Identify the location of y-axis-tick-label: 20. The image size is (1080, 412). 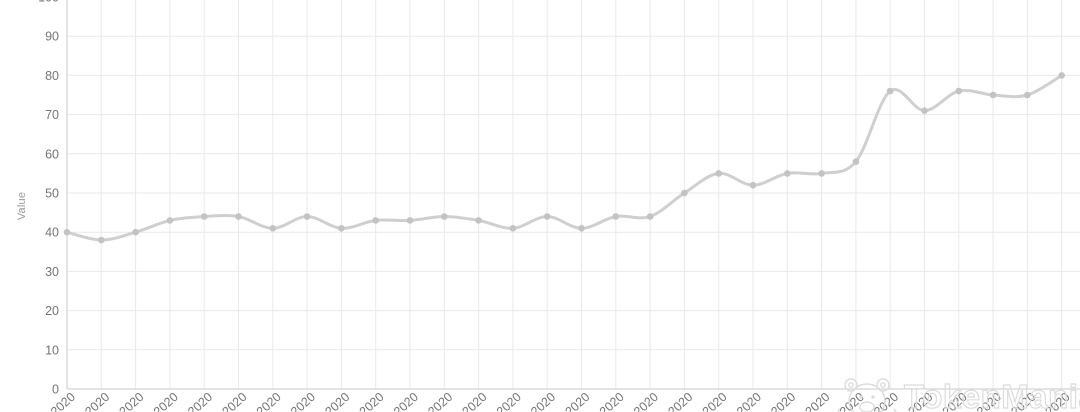
(52, 311).